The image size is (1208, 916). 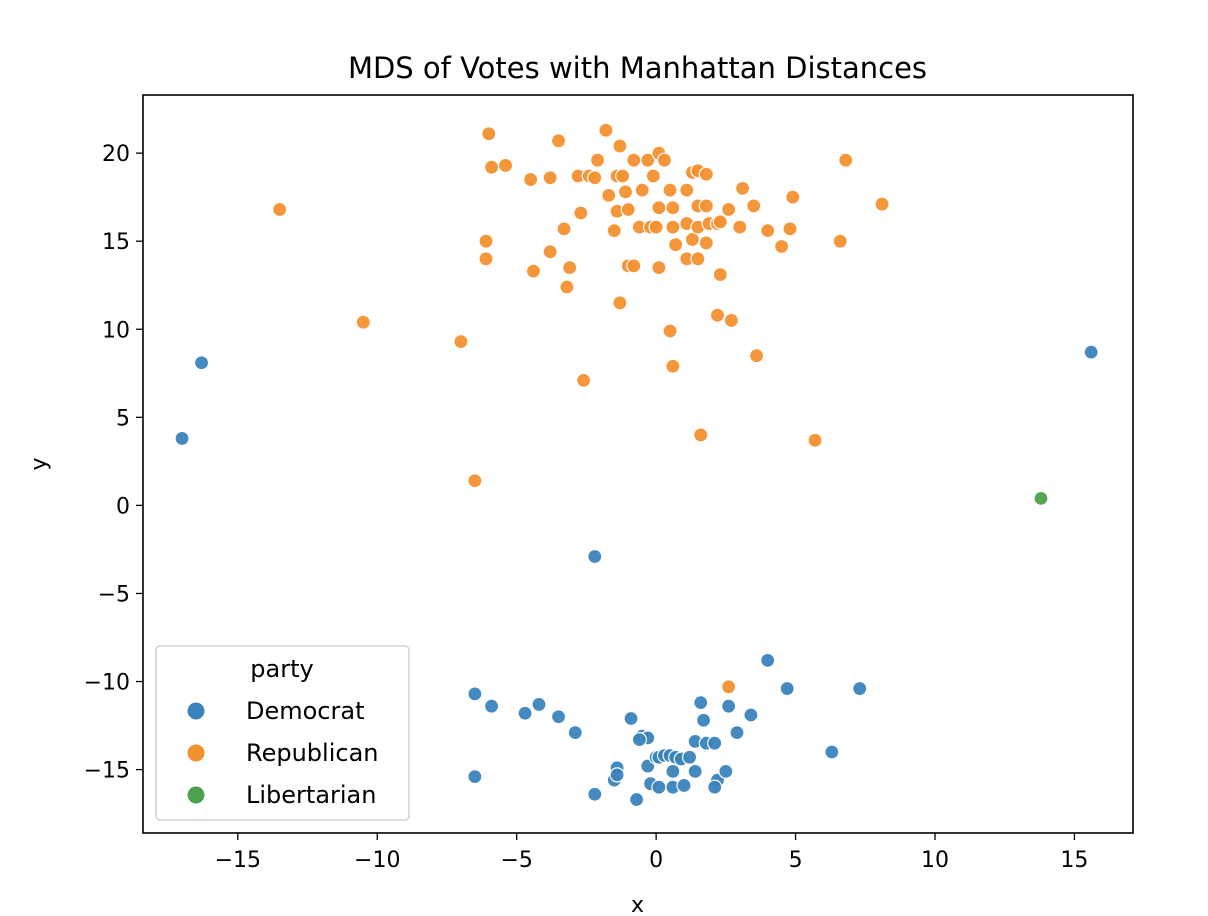 I want to click on legend-box, so click(x=282, y=733).